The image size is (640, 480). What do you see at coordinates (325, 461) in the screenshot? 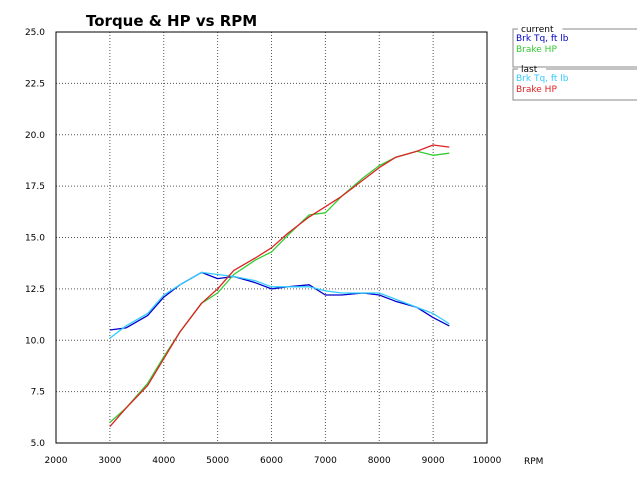
I see `x-tick-label: 7000` at bounding box center [325, 461].